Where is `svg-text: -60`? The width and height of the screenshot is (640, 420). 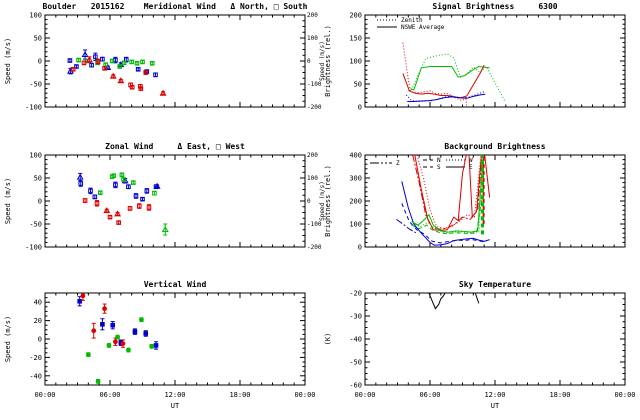 svg-text: -60 is located at coordinates (355, 386).